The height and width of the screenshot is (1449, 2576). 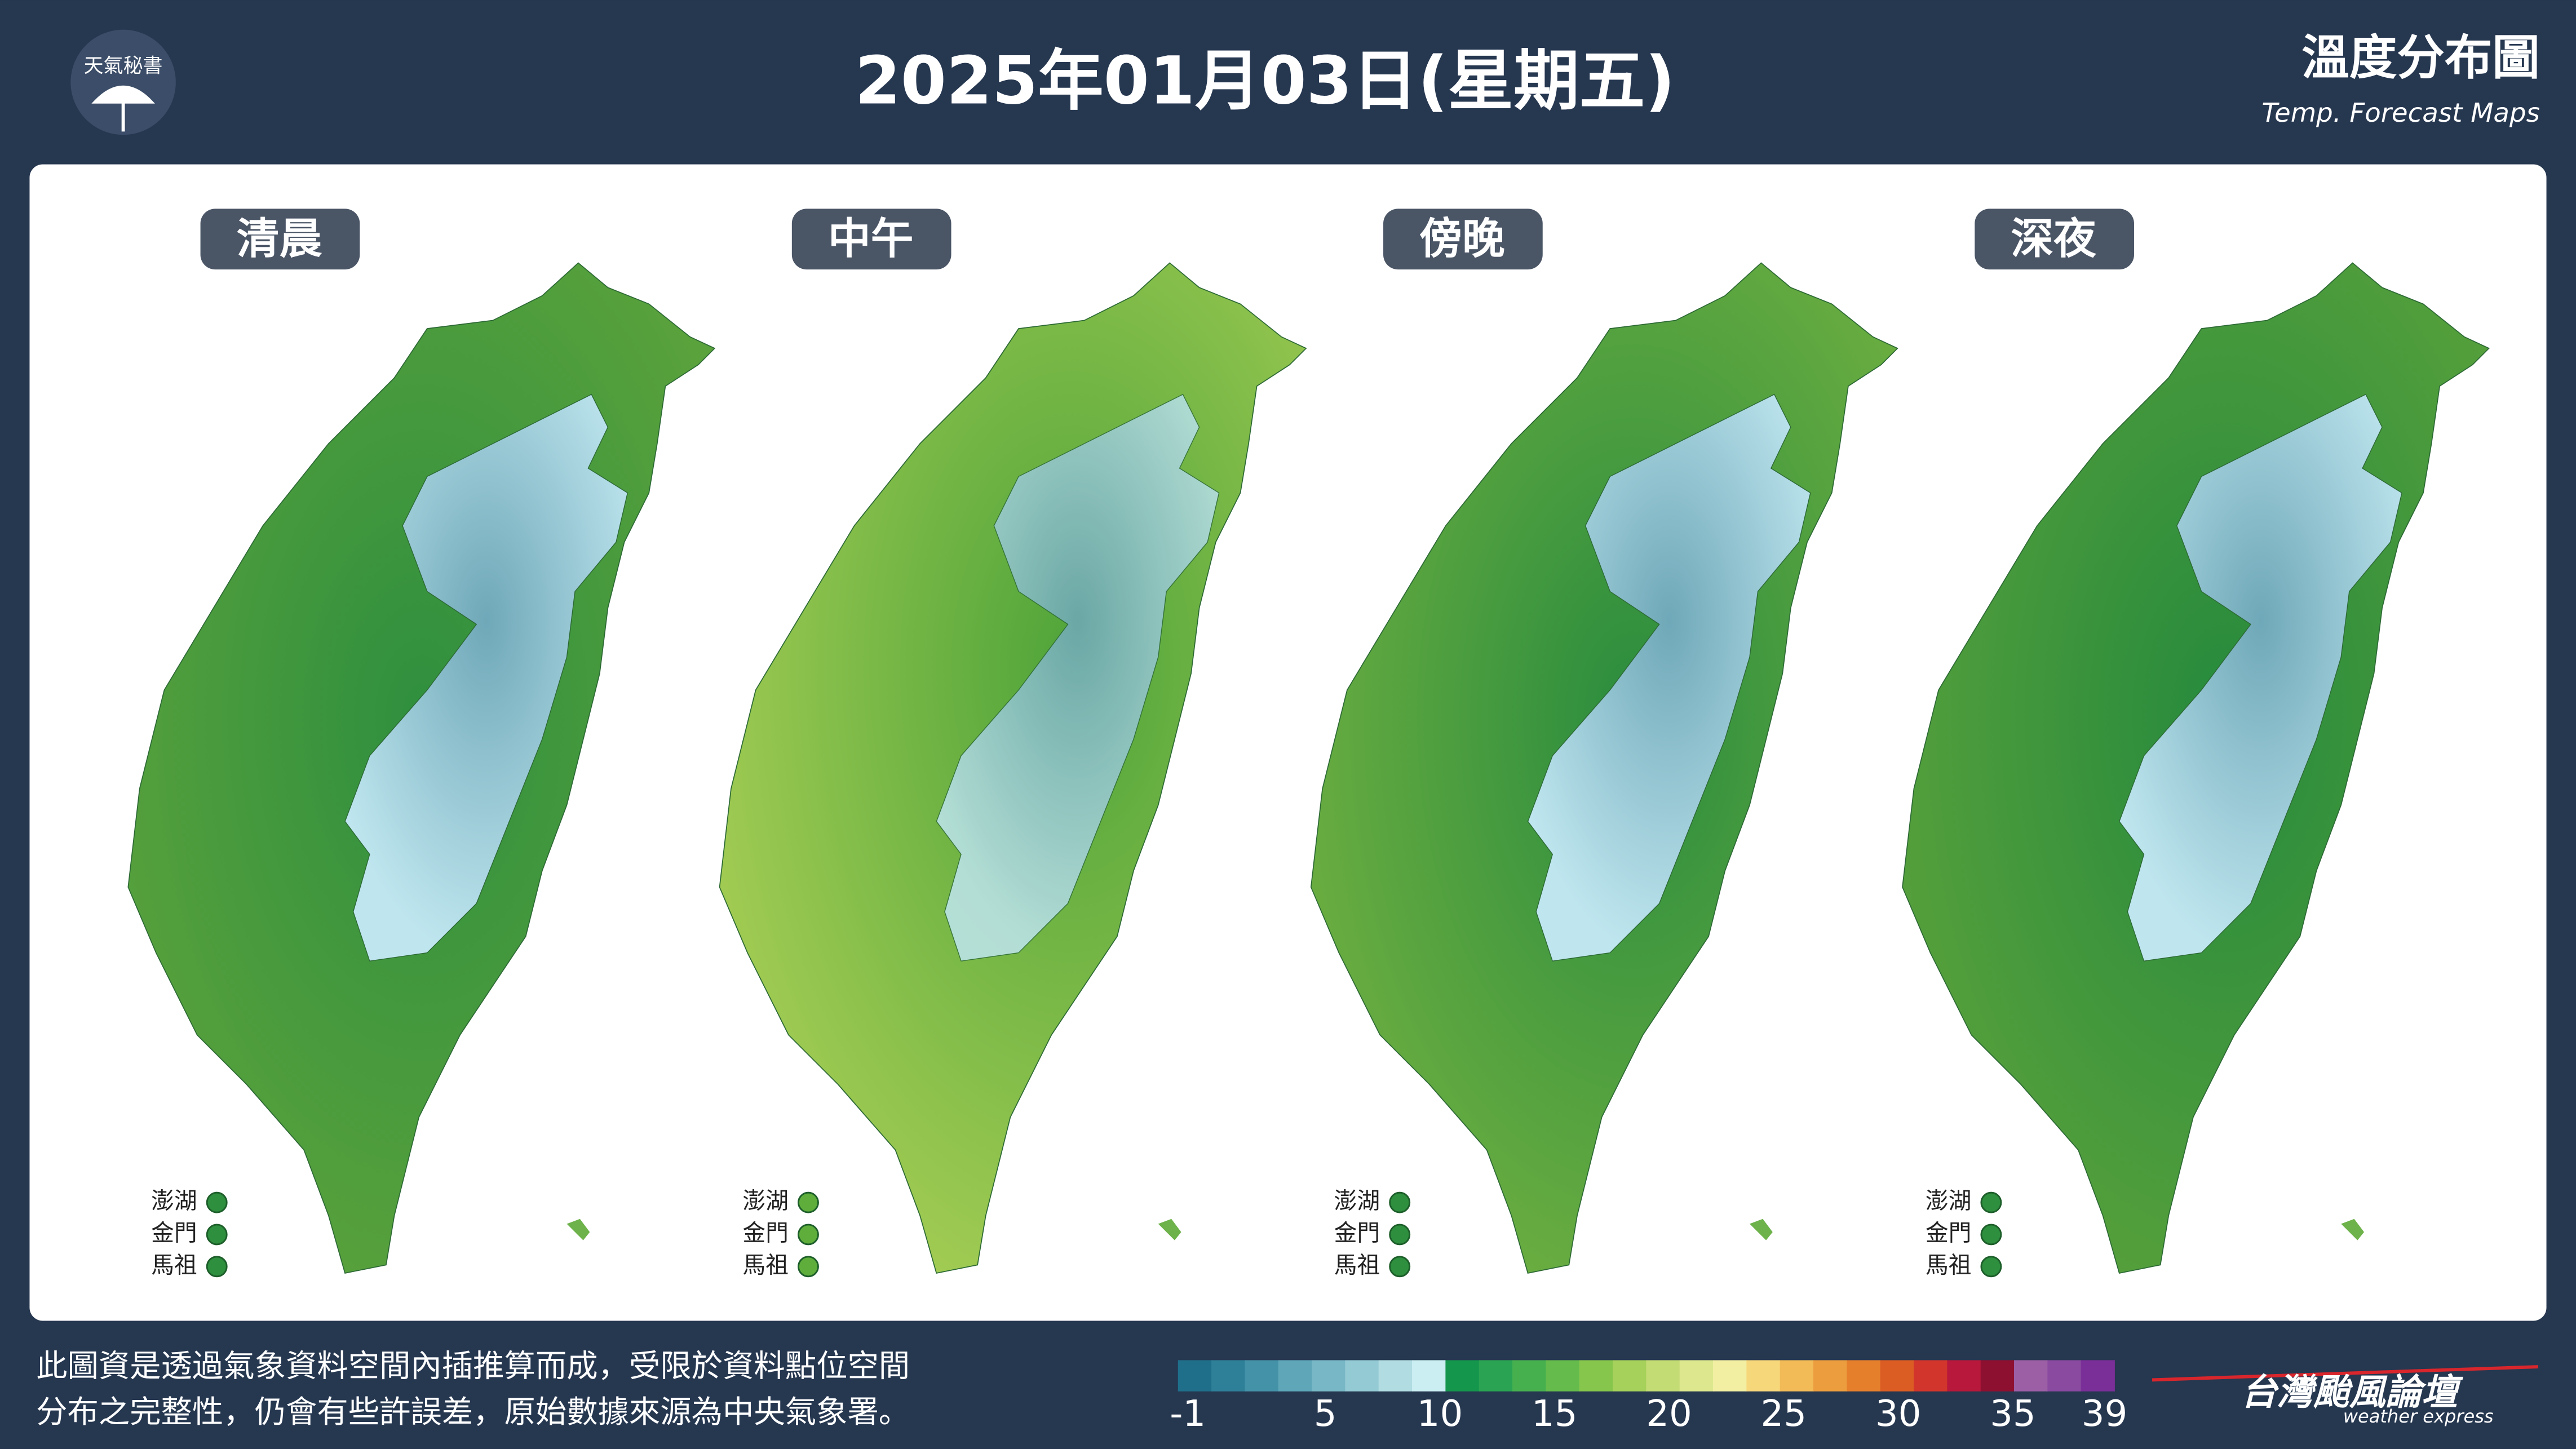 I want to click on brand-sub: weather express, so click(x=2418, y=1416).